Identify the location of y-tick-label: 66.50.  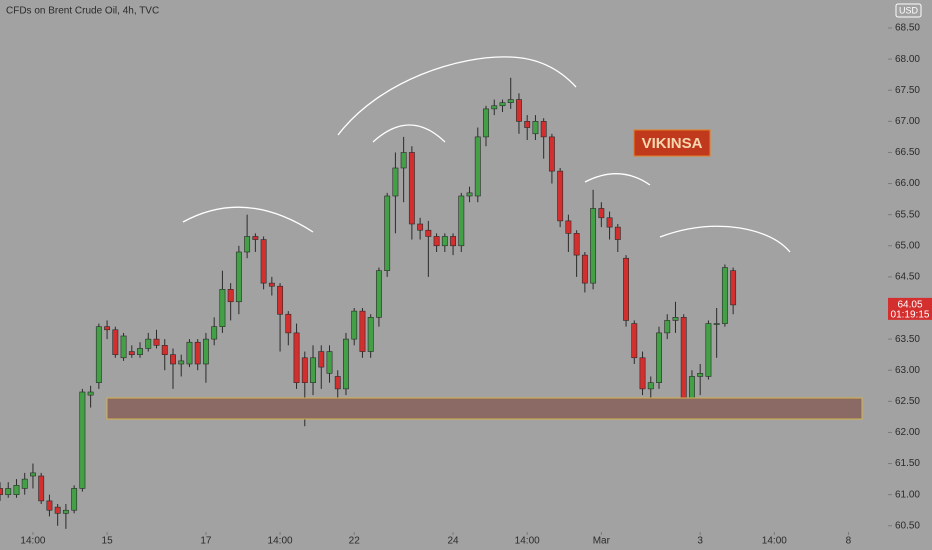
(907, 152).